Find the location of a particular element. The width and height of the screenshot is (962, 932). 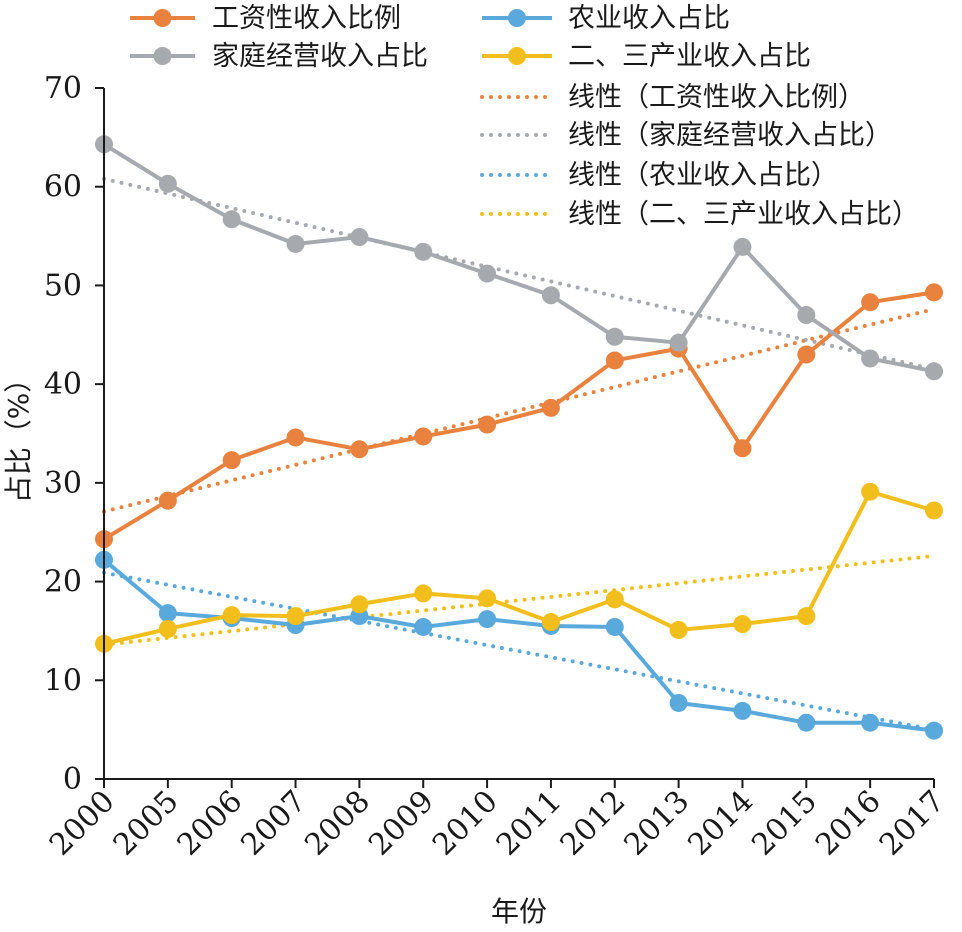

legend-label: 二、三产业收入占比 is located at coordinates (689, 56).